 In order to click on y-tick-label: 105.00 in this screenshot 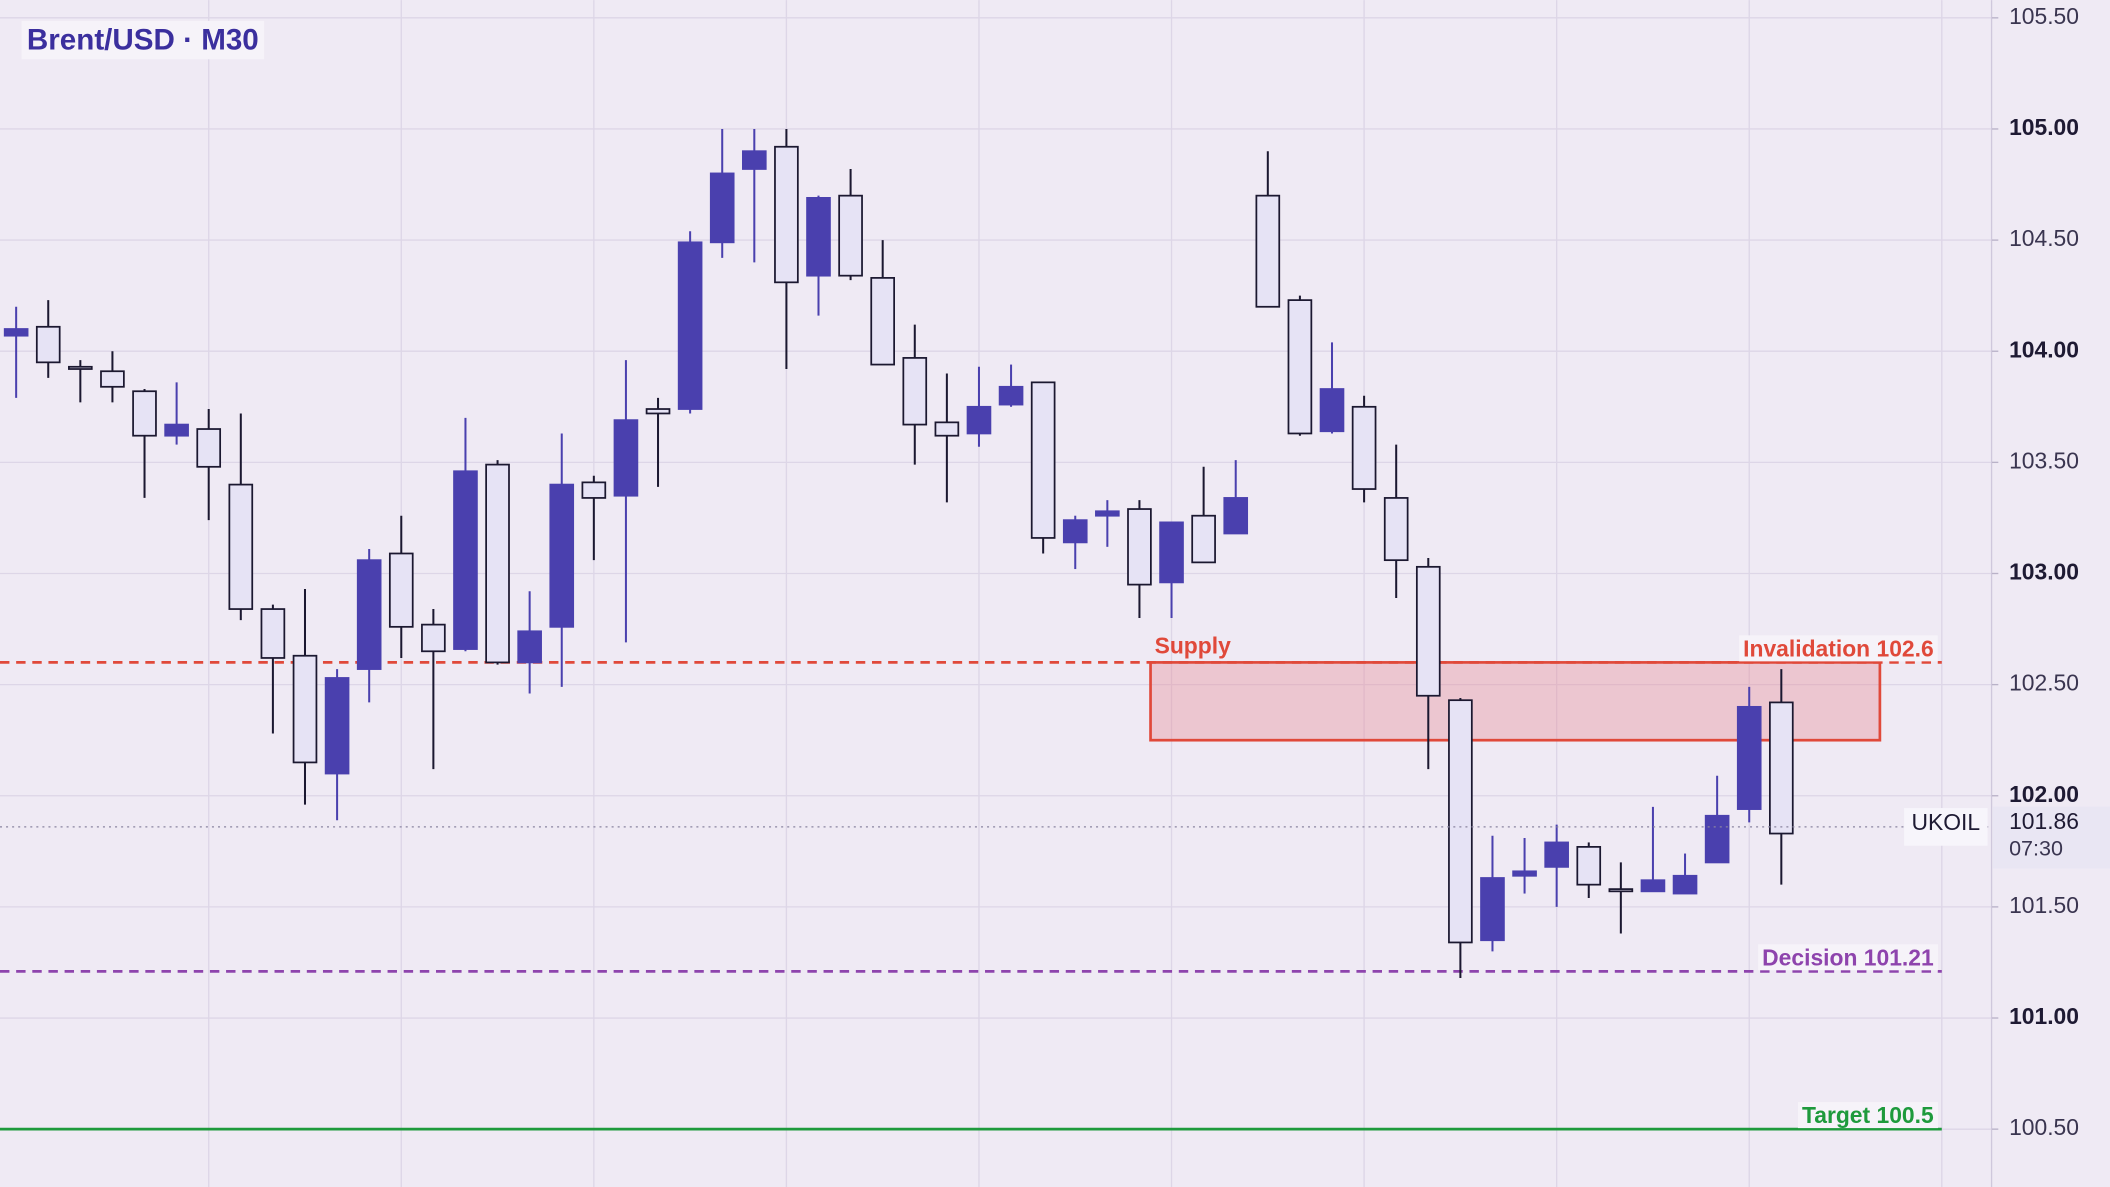, I will do `click(2044, 127)`.